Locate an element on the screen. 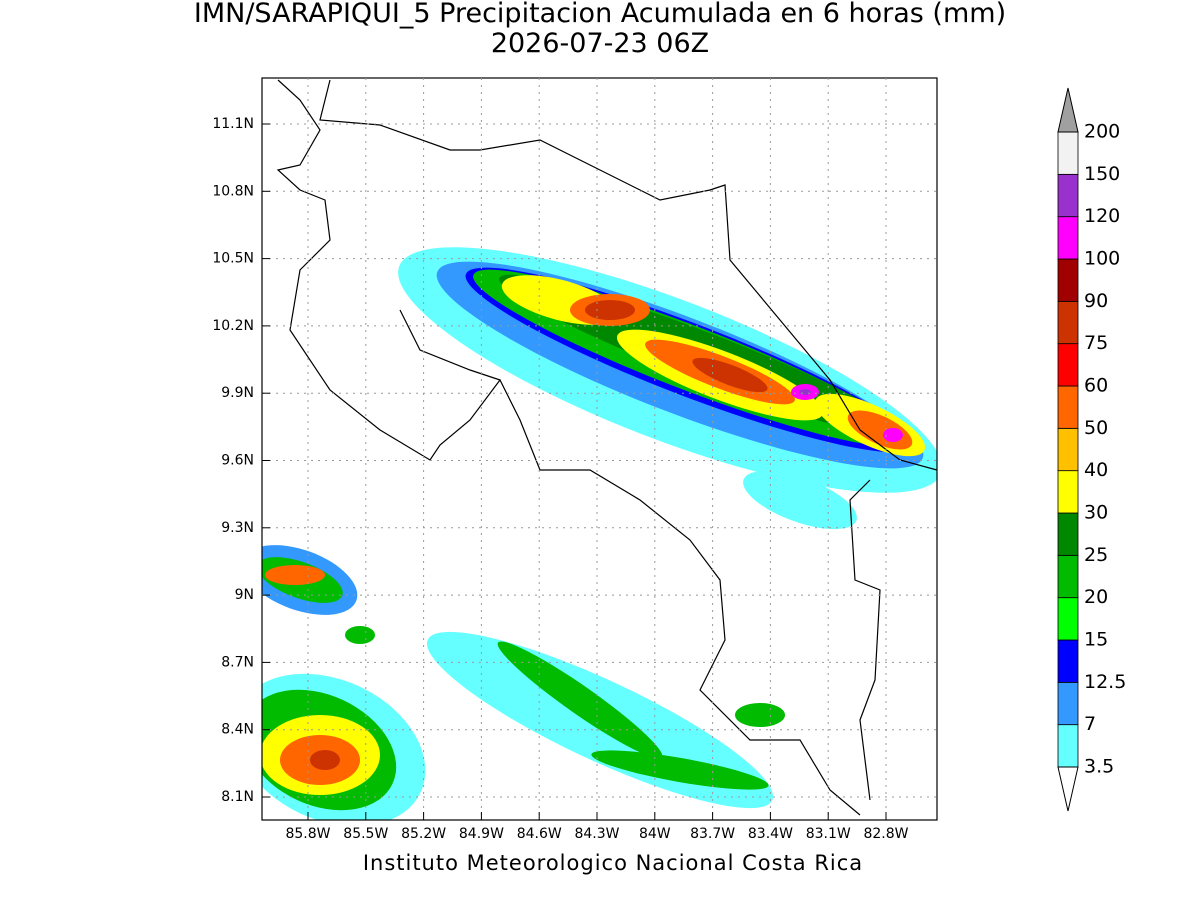  lon-label: 84W is located at coordinates (655, 834).